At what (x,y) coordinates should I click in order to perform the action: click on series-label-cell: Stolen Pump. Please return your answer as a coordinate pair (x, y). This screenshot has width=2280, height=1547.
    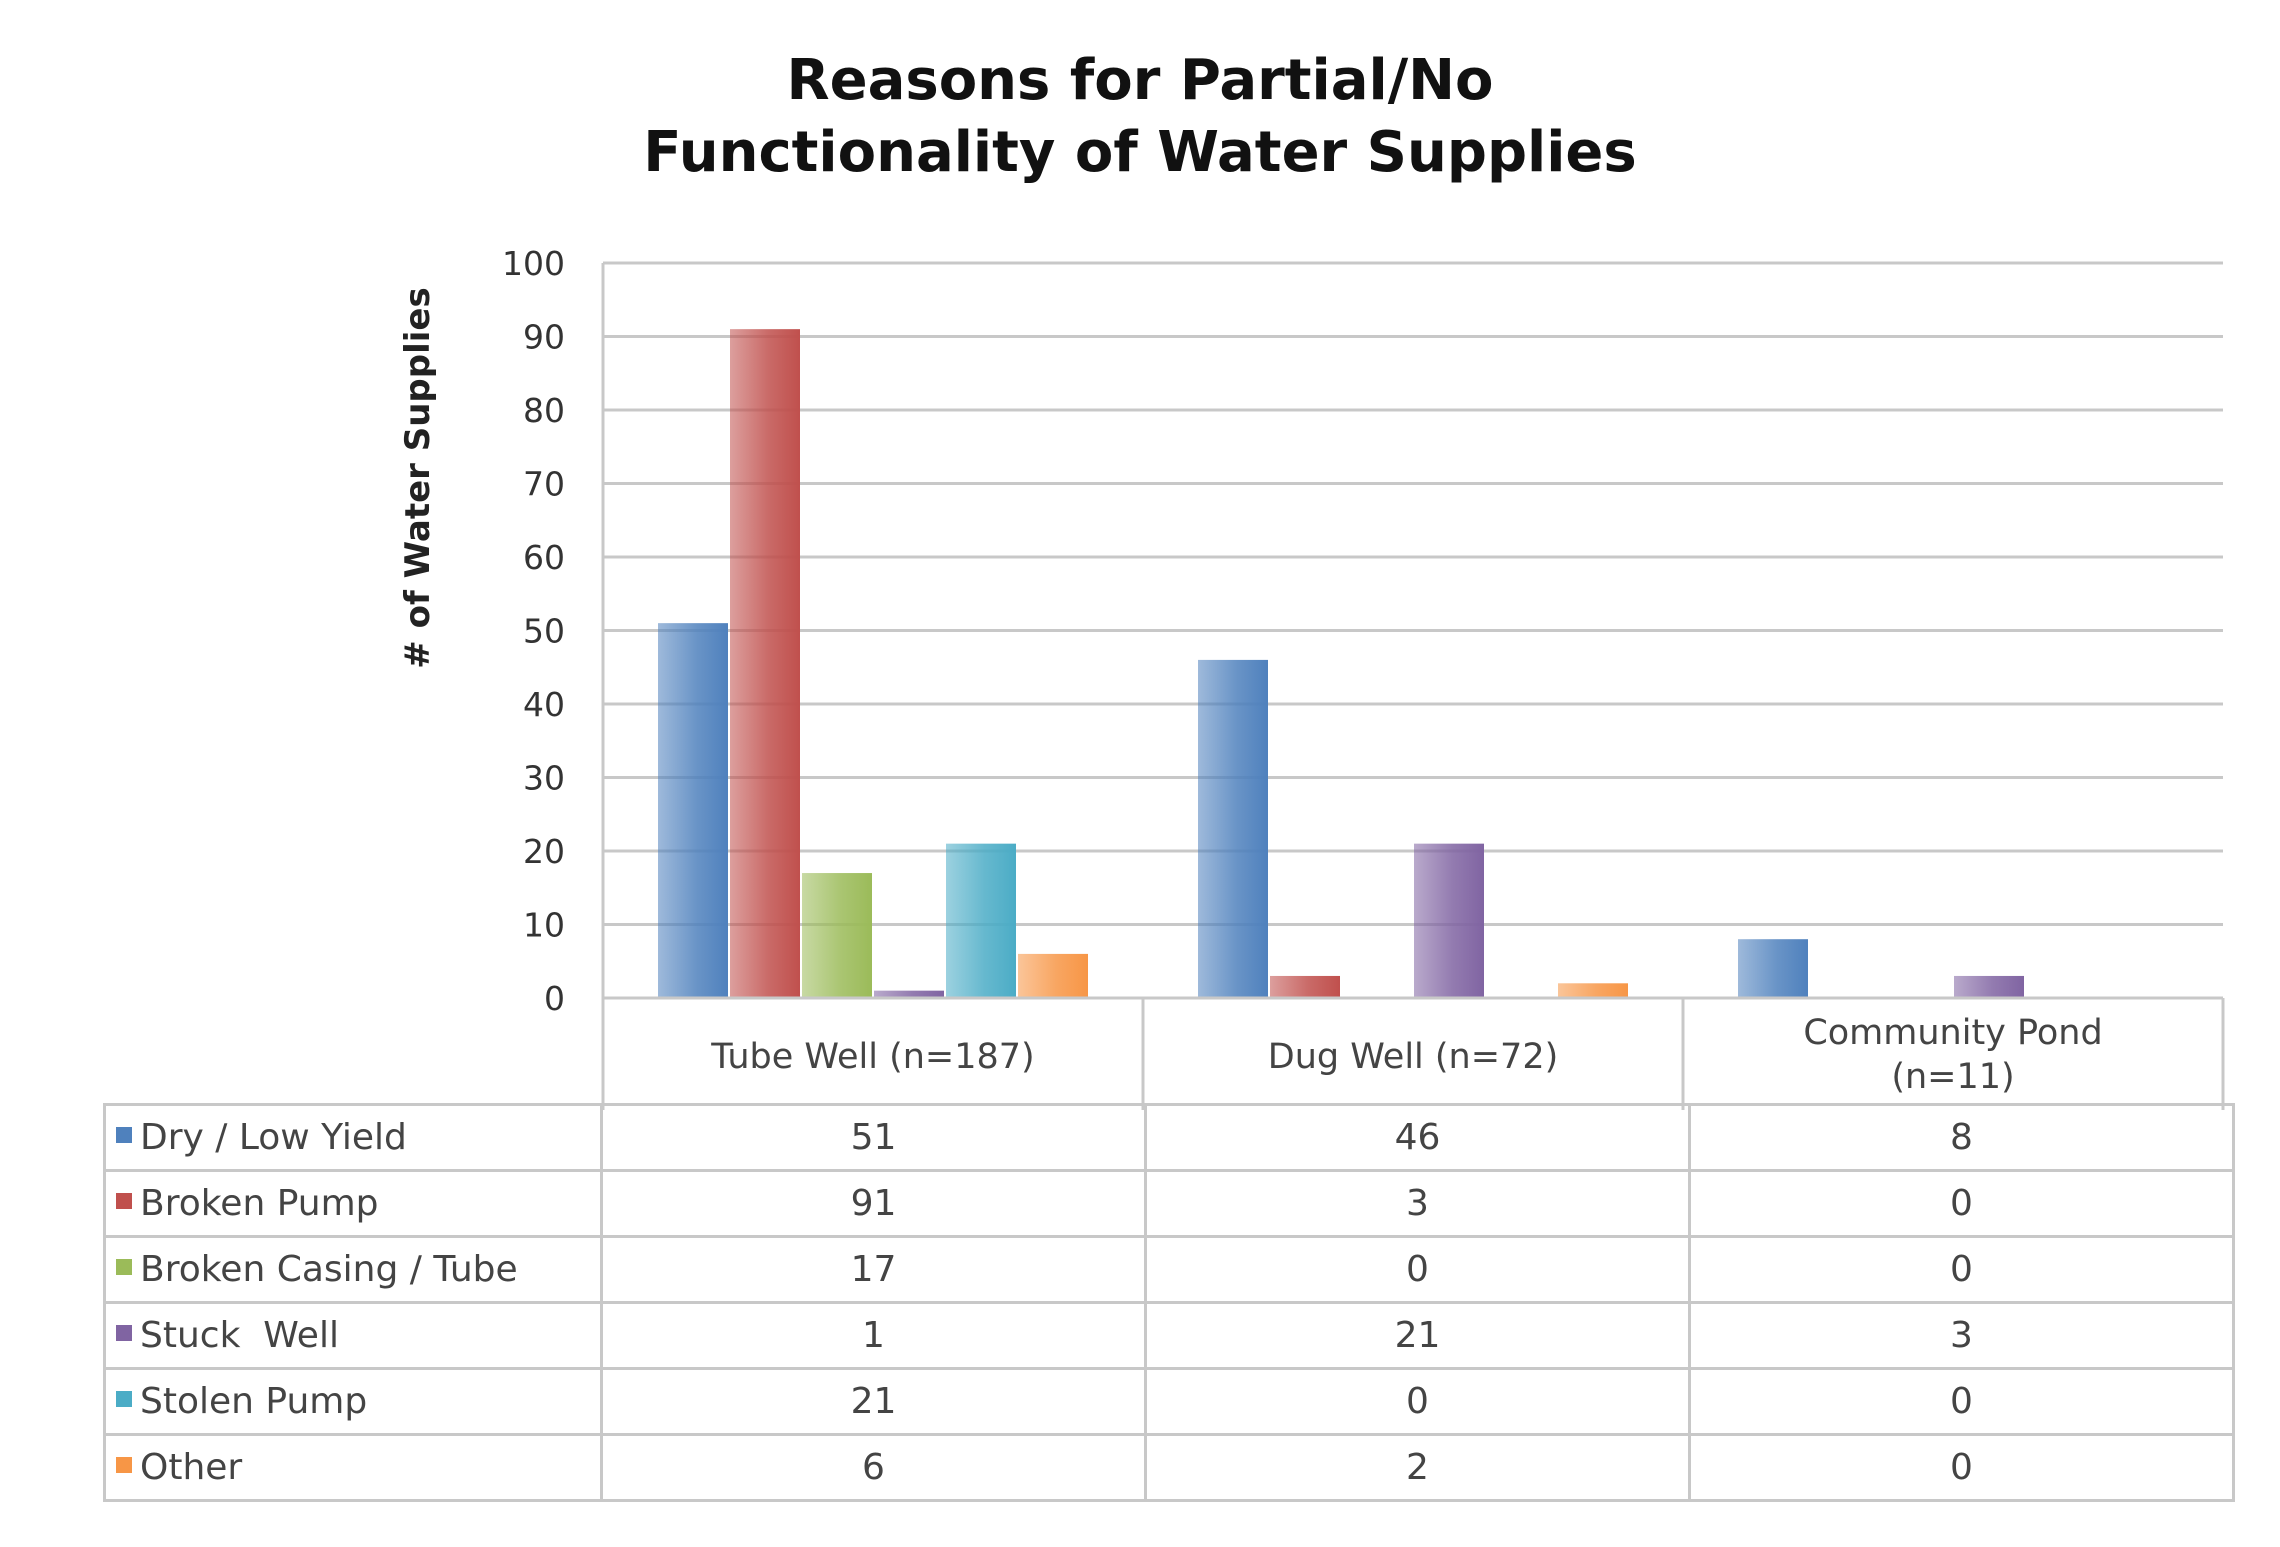
    Looking at the image, I should click on (353, 1401).